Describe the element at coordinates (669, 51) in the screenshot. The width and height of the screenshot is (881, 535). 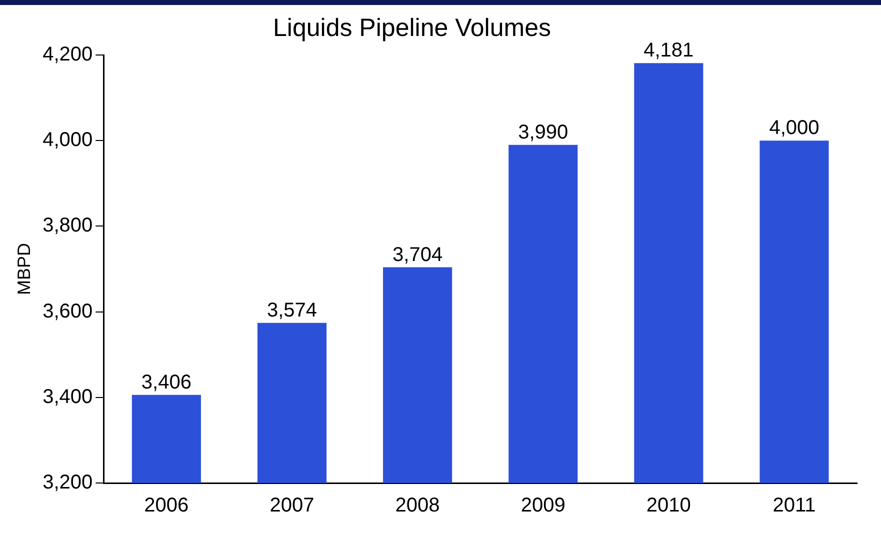
I see `data-label: 4,181` at that location.